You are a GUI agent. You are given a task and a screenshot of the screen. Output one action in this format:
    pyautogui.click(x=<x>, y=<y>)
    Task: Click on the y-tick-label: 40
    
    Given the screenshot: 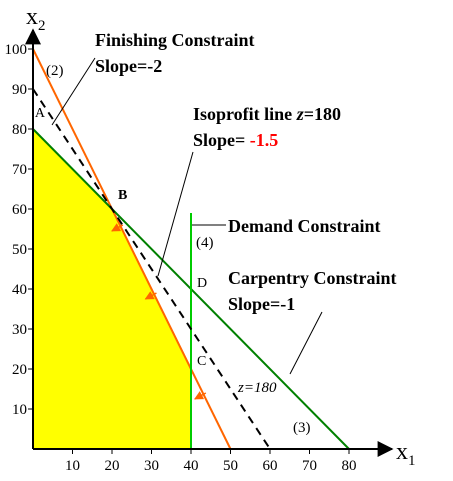 What is the action you would take?
    pyautogui.click(x=19, y=290)
    